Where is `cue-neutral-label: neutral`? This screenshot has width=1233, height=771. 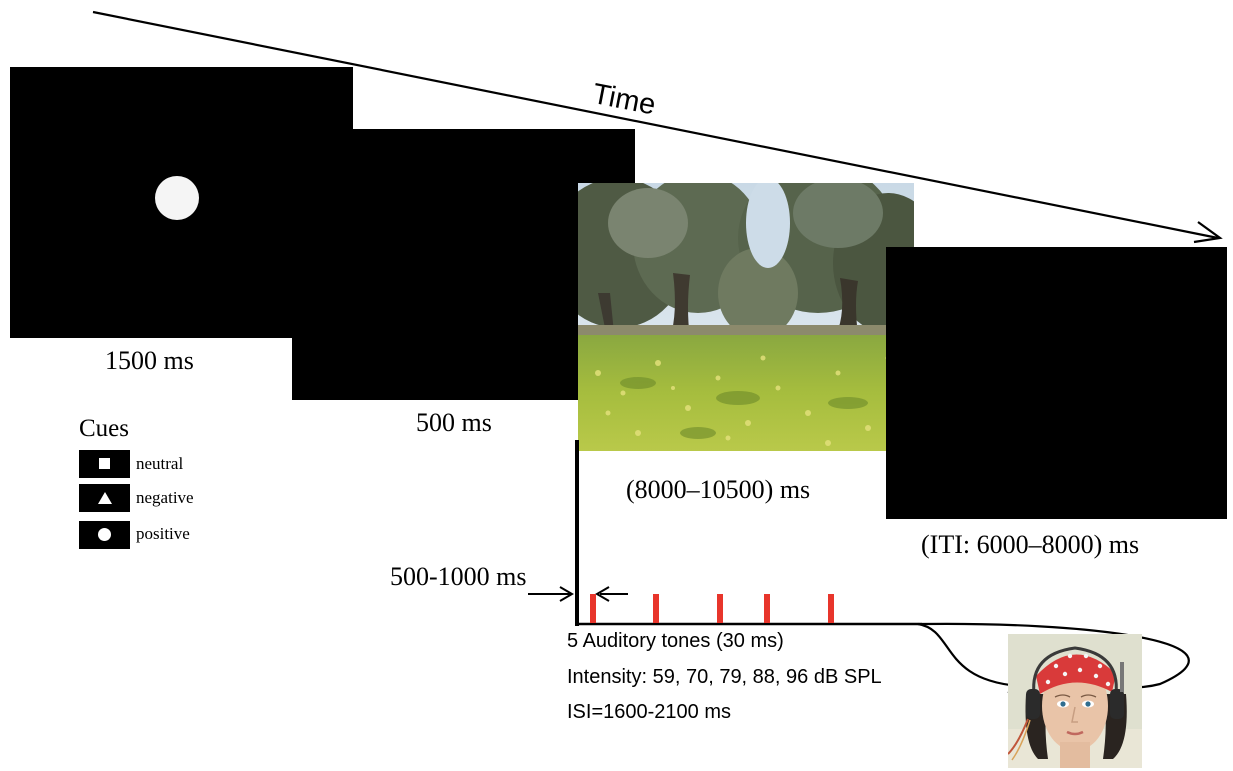
cue-neutral-label: neutral is located at coordinates (160, 463).